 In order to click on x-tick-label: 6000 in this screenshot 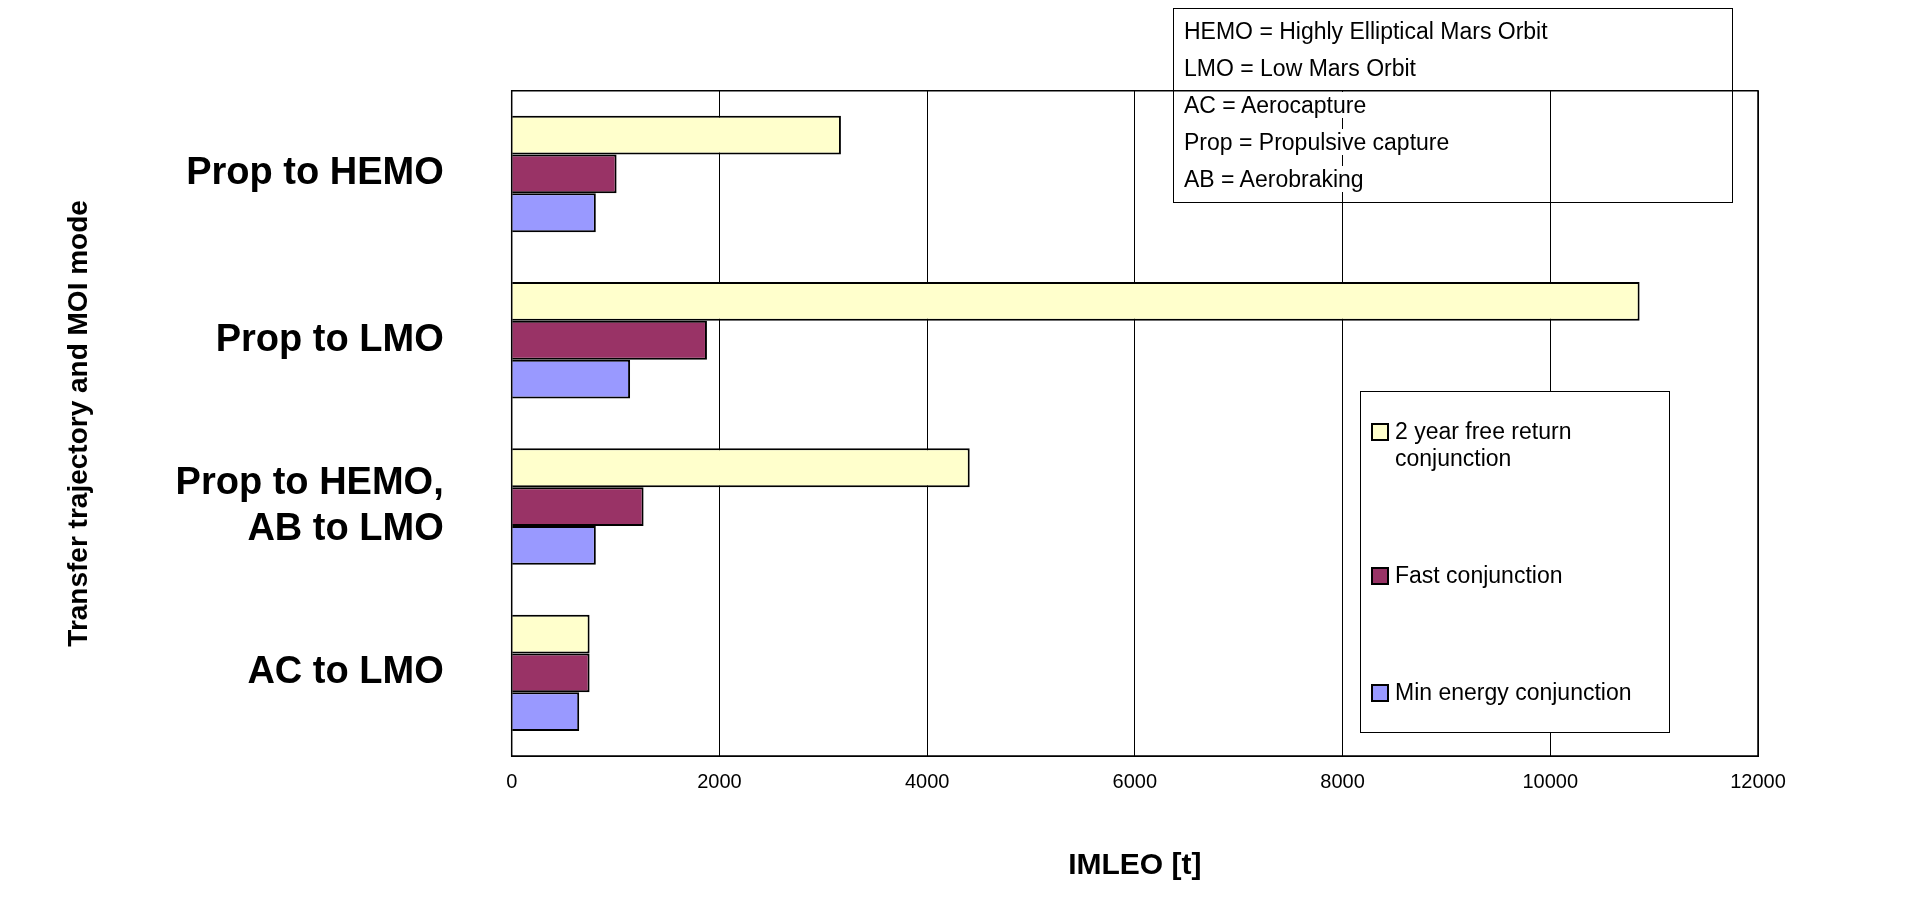, I will do `click(1135, 780)`.